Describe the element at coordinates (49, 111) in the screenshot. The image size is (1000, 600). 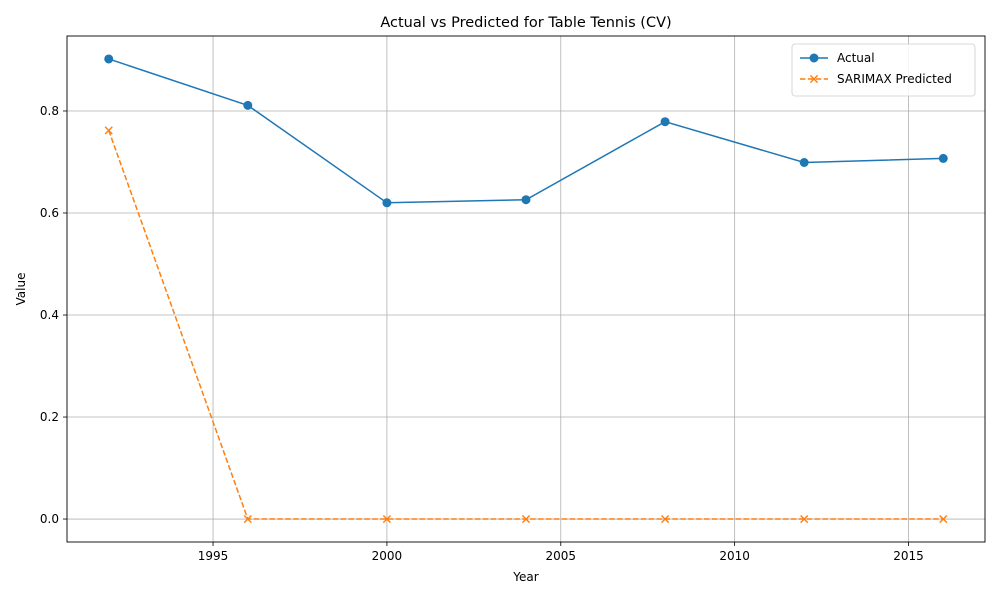
I see `y-tick-label: 0.8` at that location.